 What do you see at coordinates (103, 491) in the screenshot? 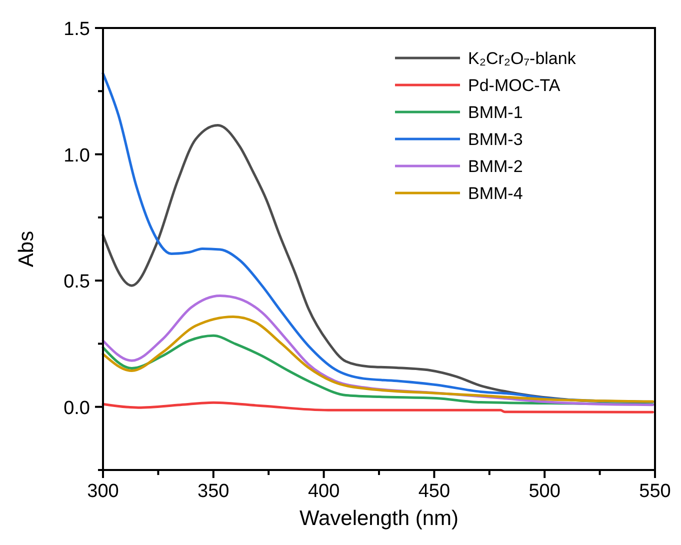
I see `x-tick-label: 300` at bounding box center [103, 491].